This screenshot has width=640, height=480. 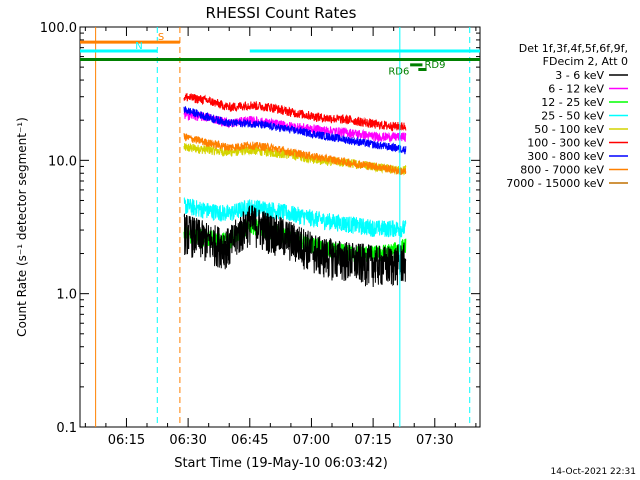 I want to click on legend-entry-label: 12 - 25 keV, so click(x=572, y=102).